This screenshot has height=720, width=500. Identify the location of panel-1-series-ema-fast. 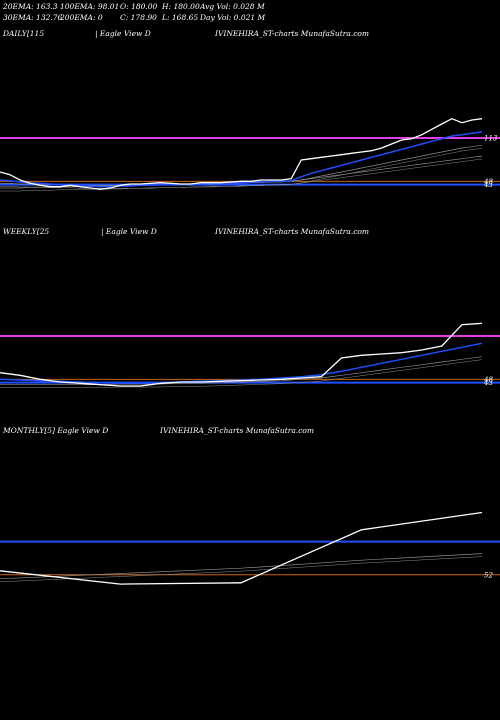
(241, 363).